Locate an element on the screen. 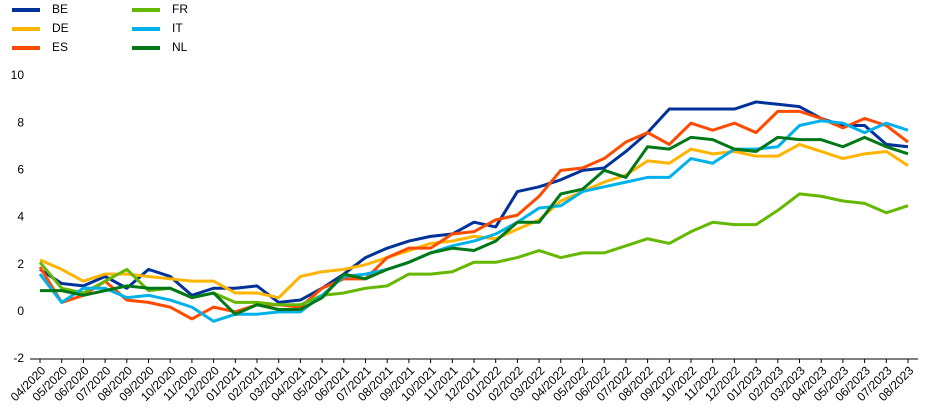 This screenshot has height=414, width=945. legend-label: NL is located at coordinates (180, 47).